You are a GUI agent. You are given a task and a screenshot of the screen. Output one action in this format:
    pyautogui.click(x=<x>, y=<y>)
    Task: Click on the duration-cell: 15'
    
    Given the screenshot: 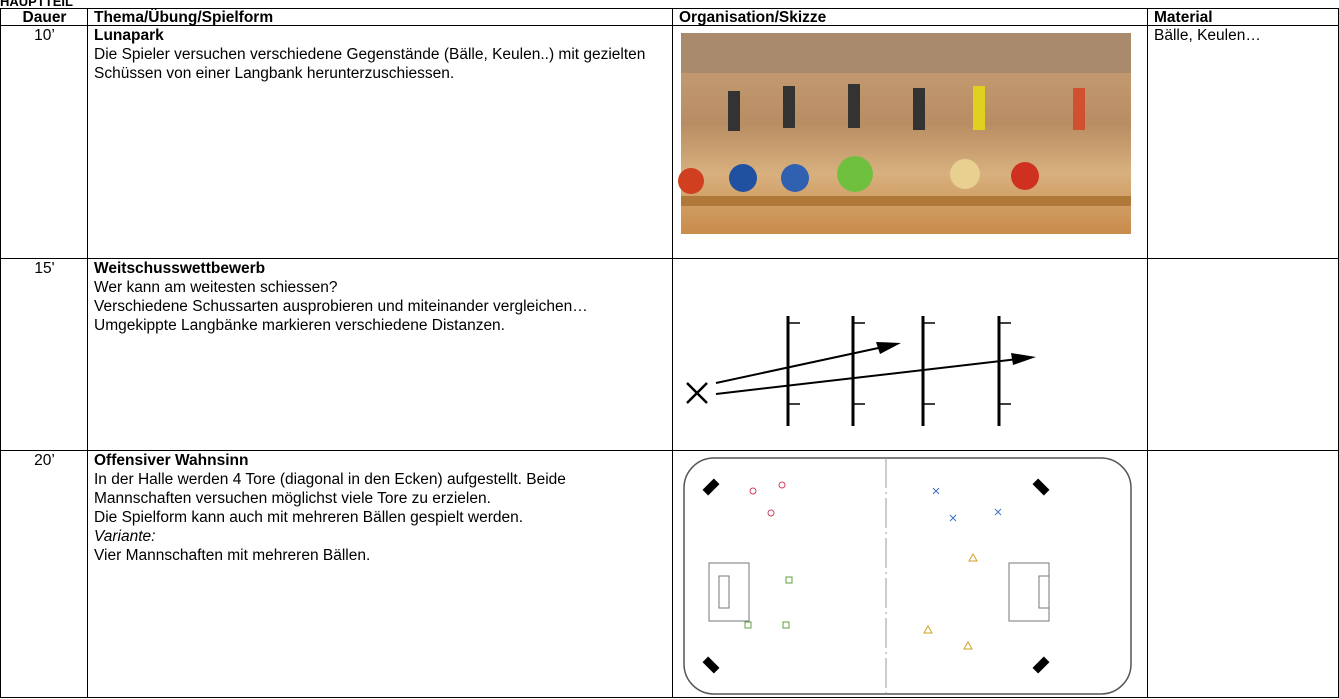 What is the action you would take?
    pyautogui.click(x=44, y=354)
    